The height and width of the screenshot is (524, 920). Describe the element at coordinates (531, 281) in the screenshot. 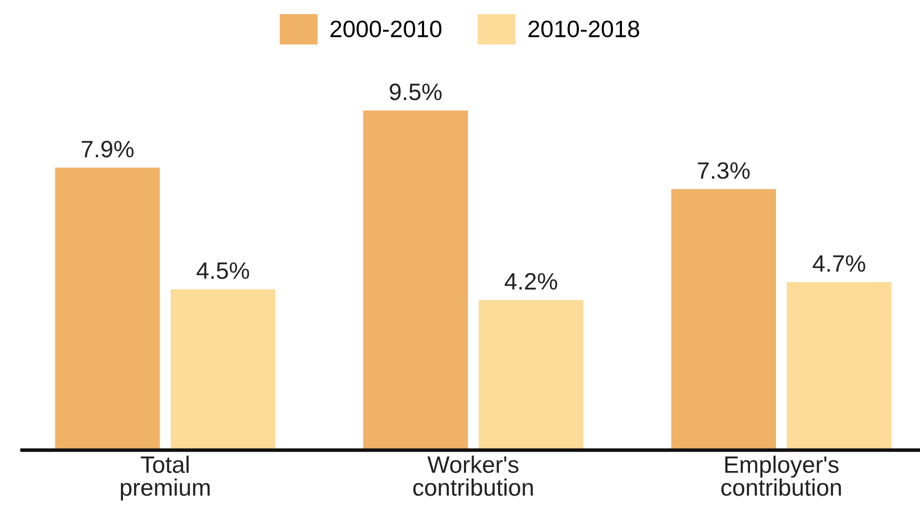

I see `data-label: 4.2%` at that location.